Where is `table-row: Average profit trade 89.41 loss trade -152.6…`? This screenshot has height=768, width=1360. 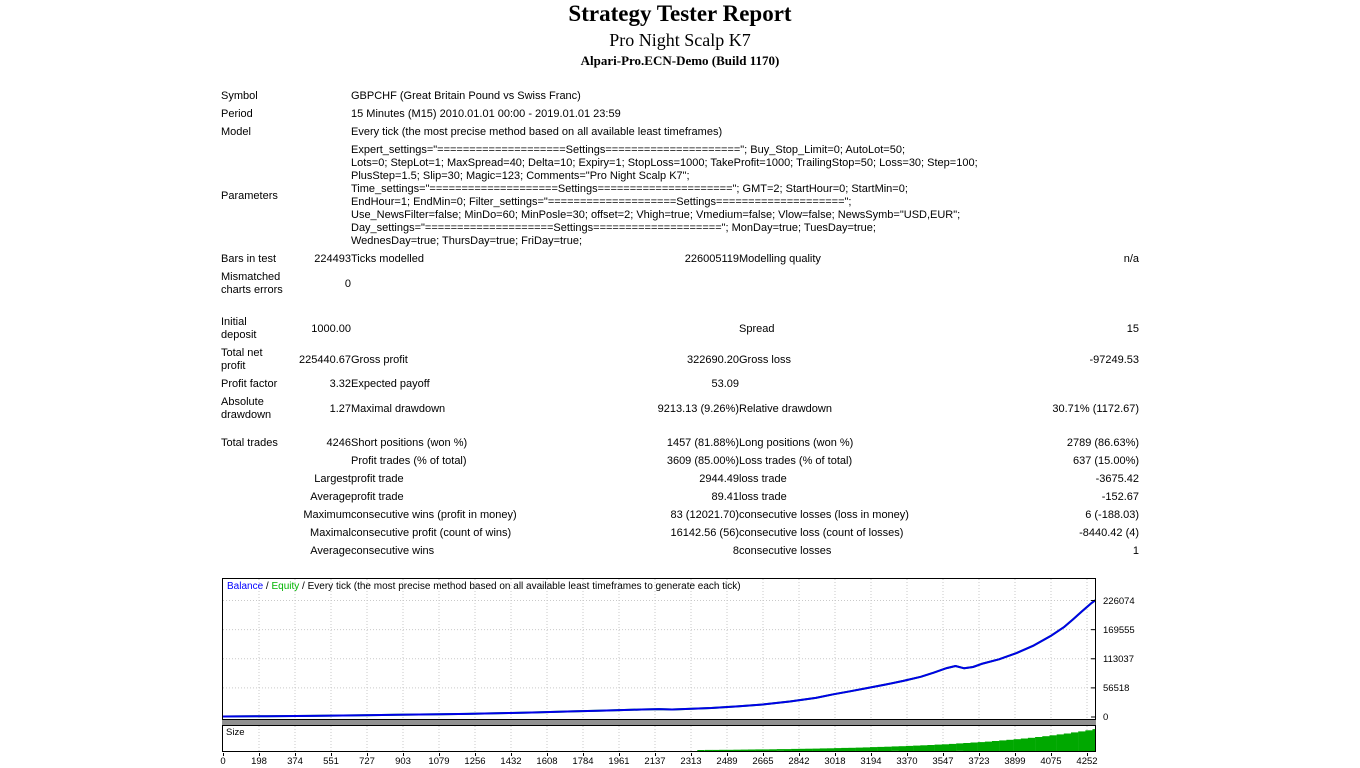 table-row: Average profit trade 89.41 loss trade -152.6… is located at coordinates (680, 498).